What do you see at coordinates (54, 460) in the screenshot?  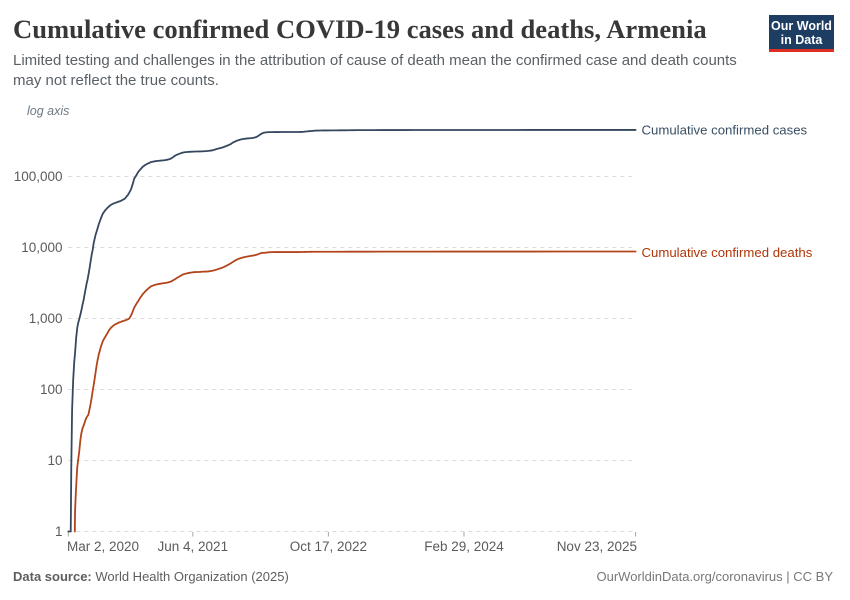 I see `svg-text: 10` at bounding box center [54, 460].